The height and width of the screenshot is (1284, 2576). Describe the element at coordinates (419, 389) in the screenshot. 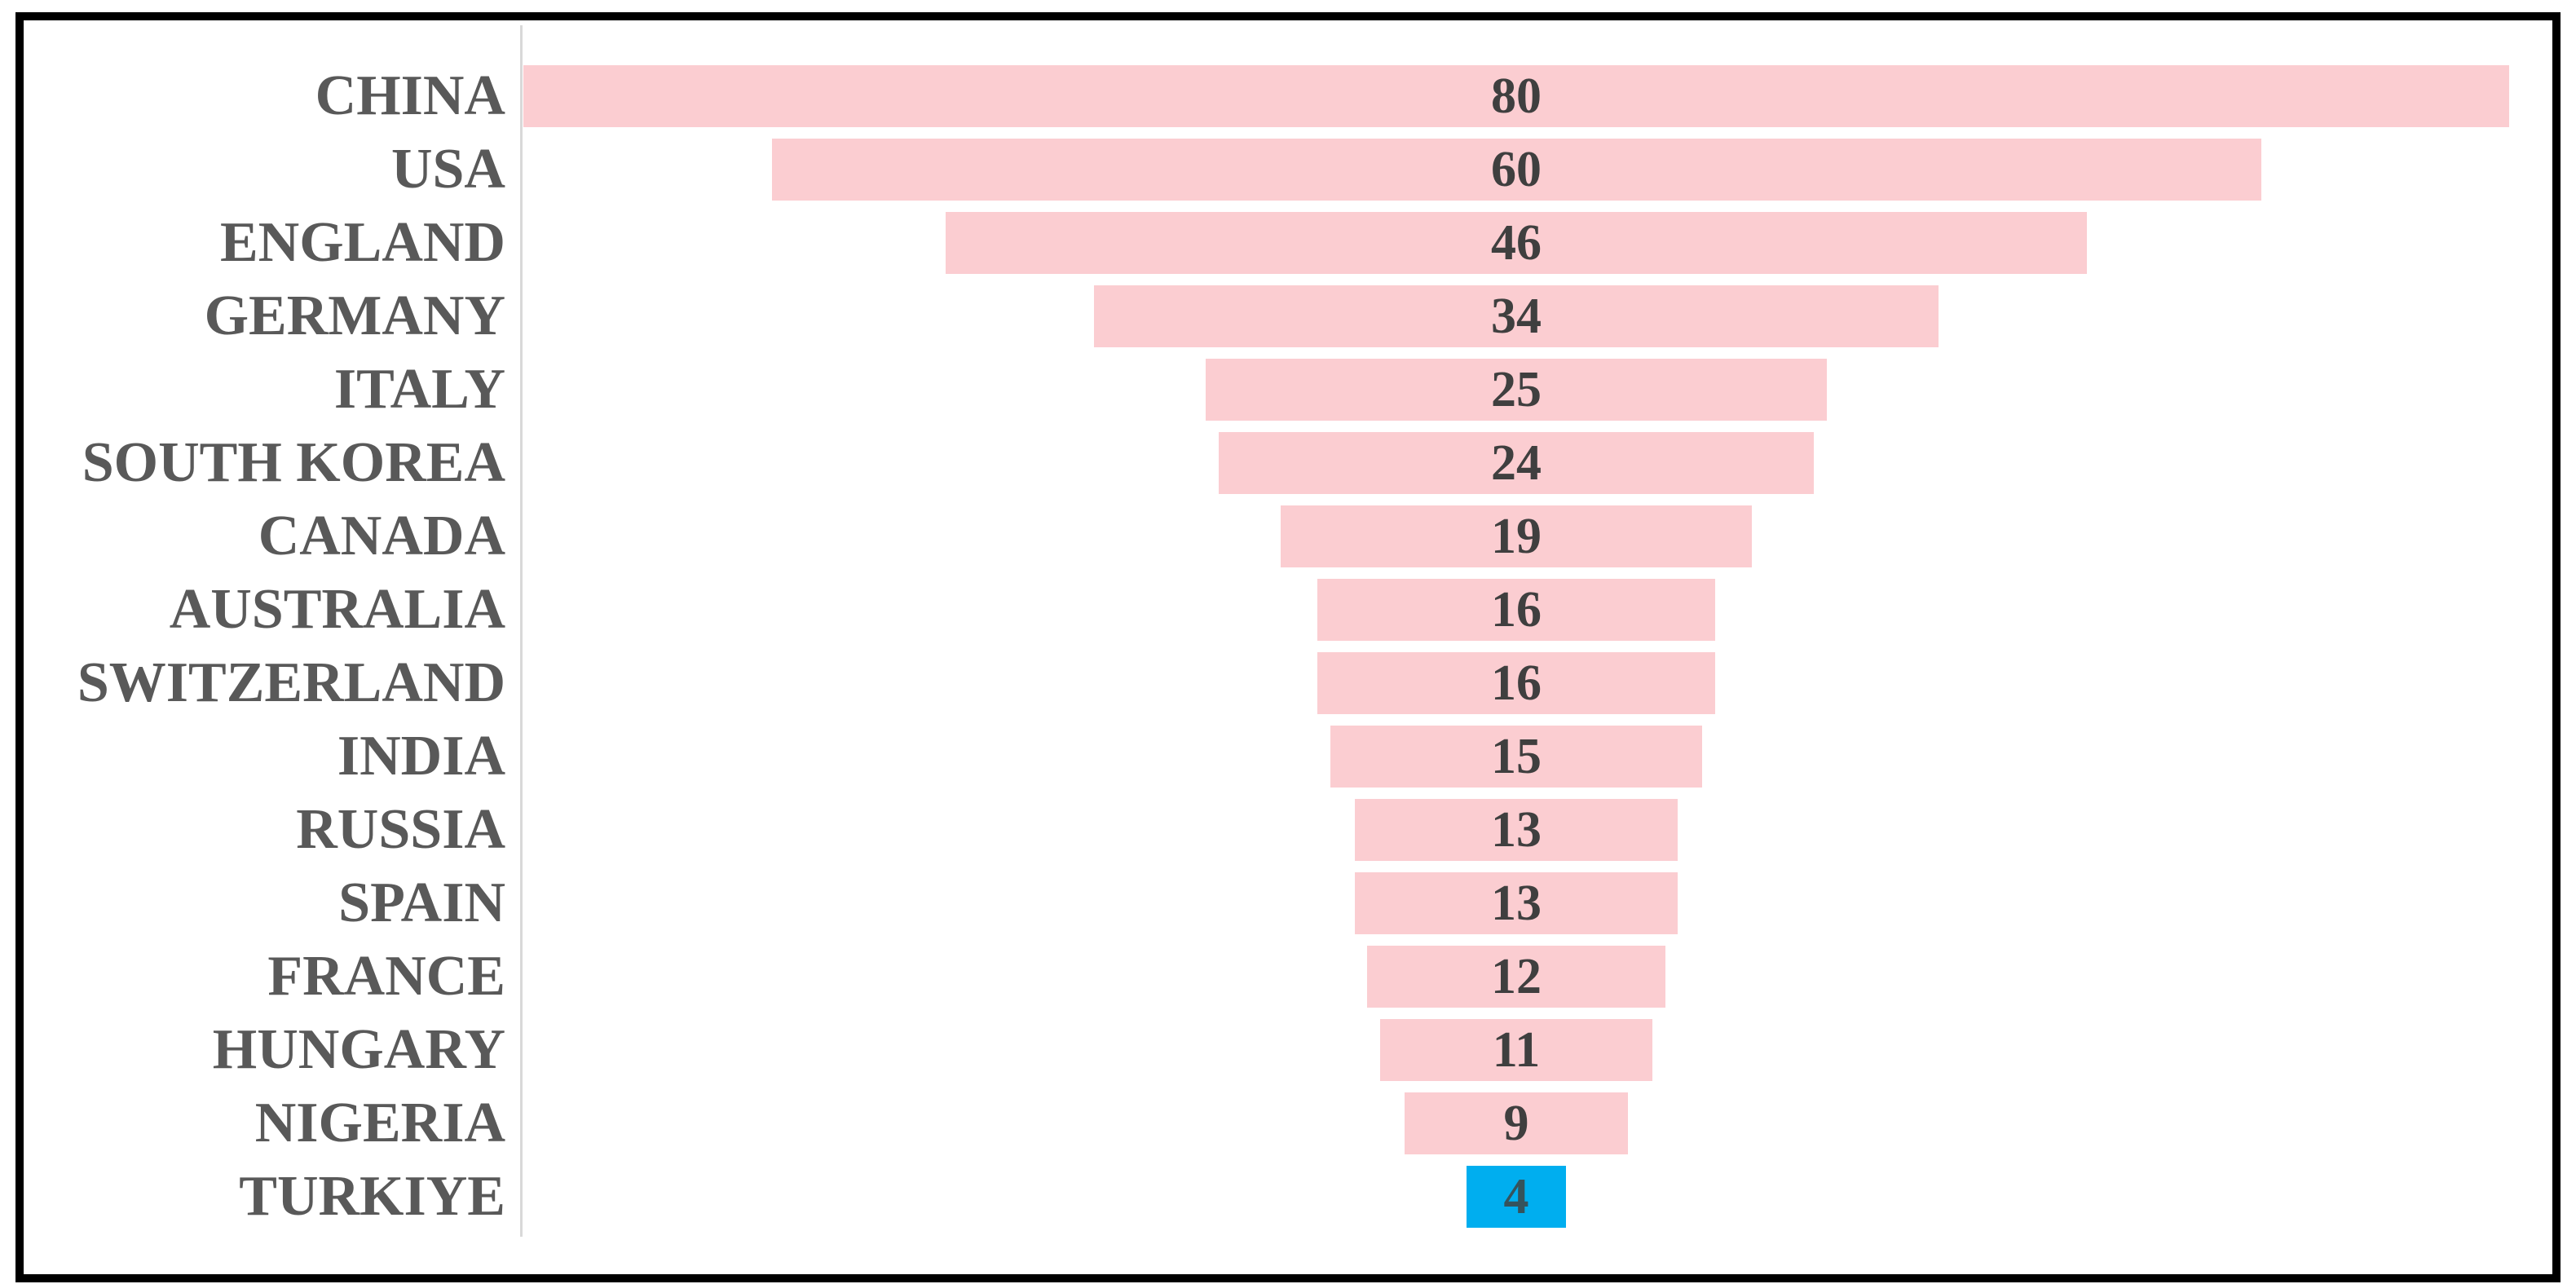

I see `category-label: ITALY` at that location.